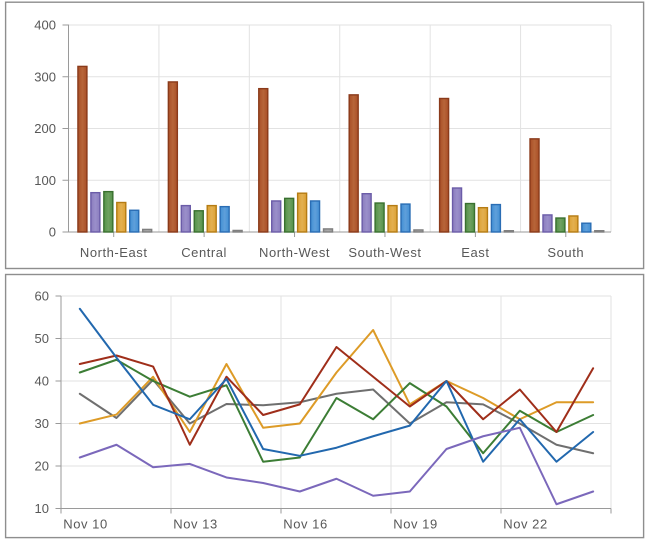  Describe the element at coordinates (294, 252) in the screenshot. I see `svg-text: North-West` at that location.